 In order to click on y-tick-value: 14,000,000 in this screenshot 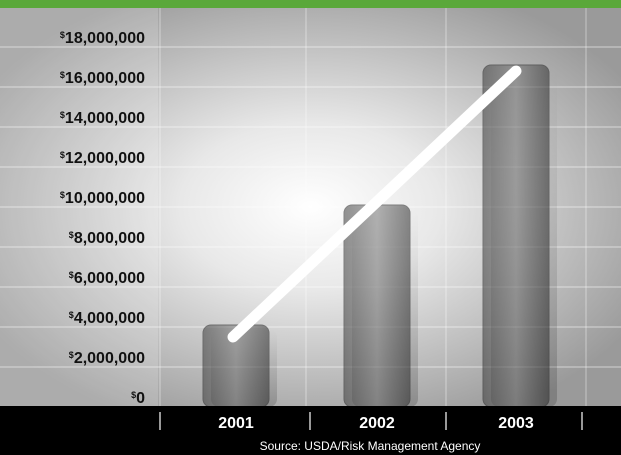, I will do `click(105, 118)`.